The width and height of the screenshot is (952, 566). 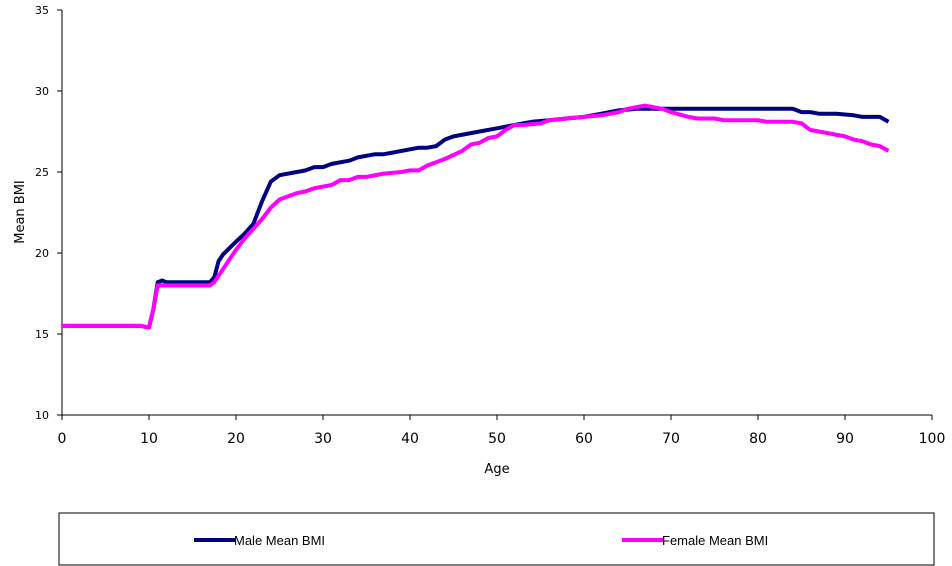 What do you see at coordinates (42, 10) in the screenshot?
I see `y-tick-label: 35` at bounding box center [42, 10].